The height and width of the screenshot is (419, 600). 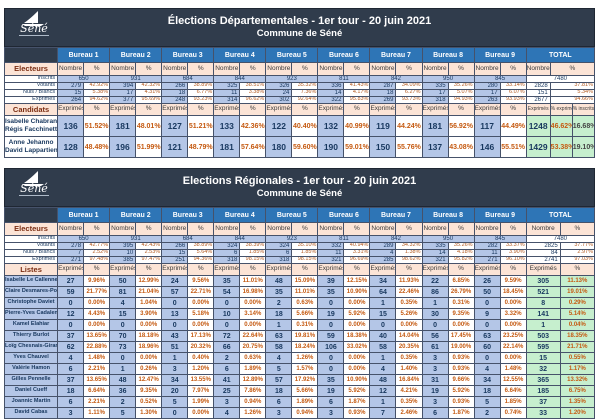 What do you see at coordinates (279, 380) in the screenshot?
I see `votes-count: 57` at bounding box center [279, 380].